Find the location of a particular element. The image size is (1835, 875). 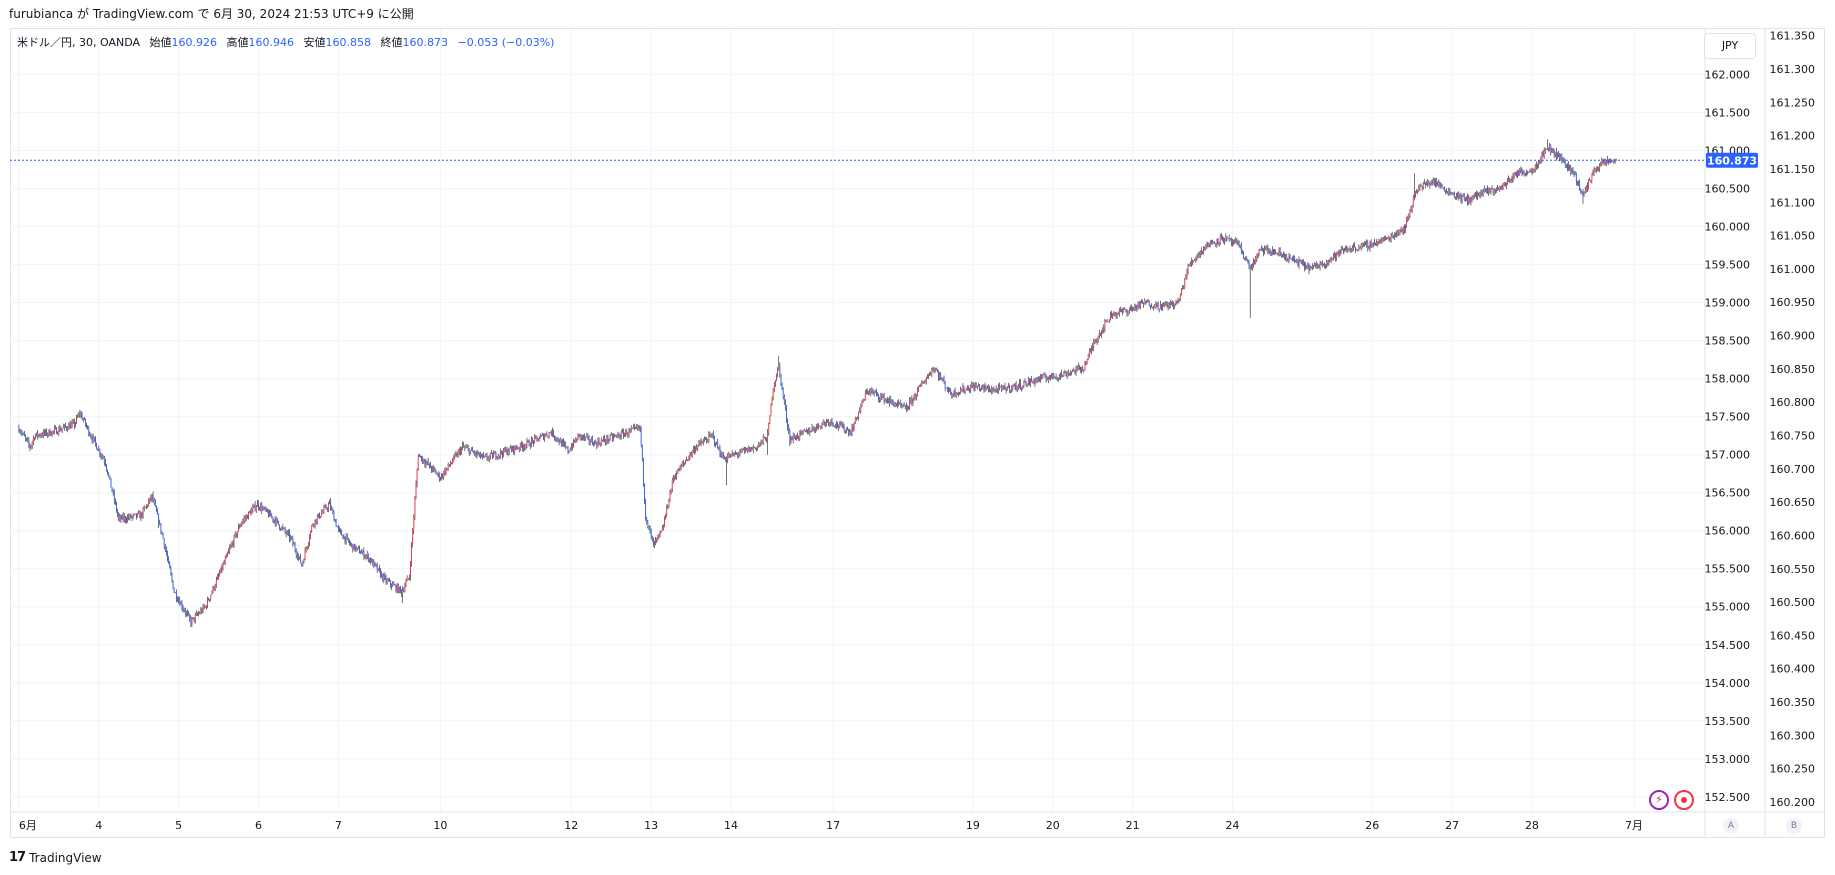

lightning-icon: ⚡ is located at coordinates (1659, 800).